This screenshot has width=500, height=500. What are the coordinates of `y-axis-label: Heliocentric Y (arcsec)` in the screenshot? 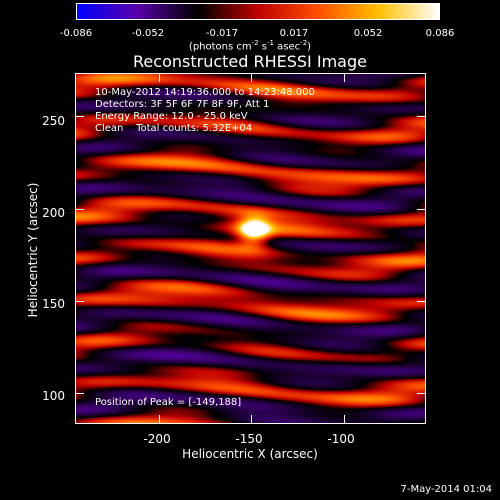 It's located at (33, 250).